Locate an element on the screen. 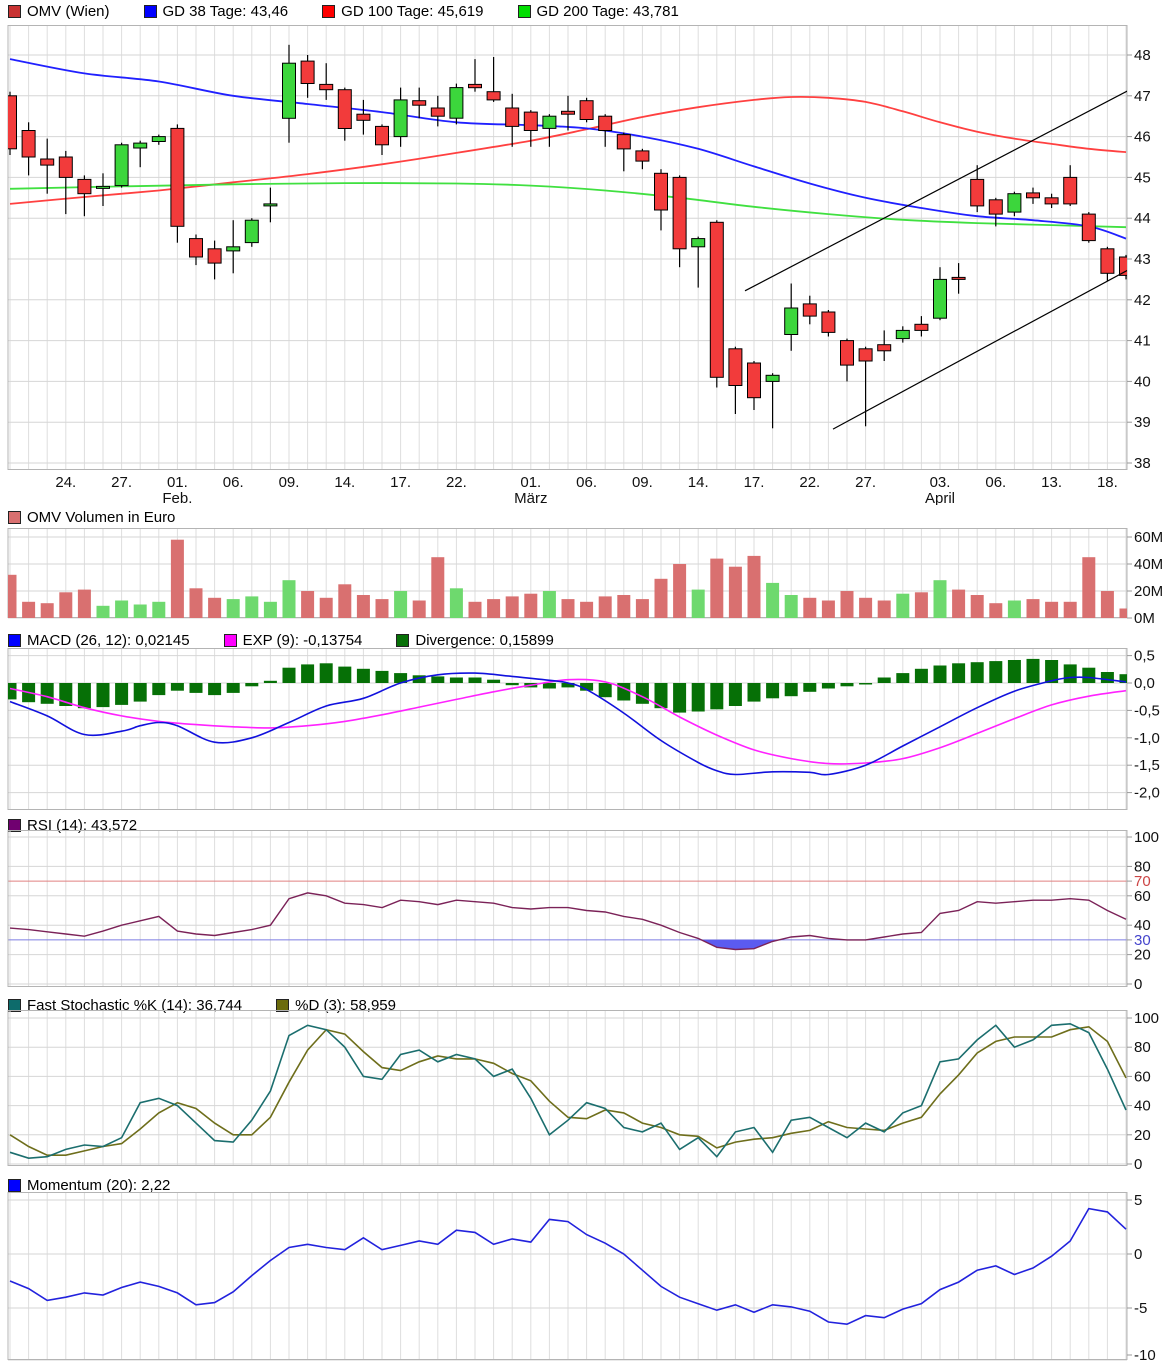 The image size is (1175, 1361). legend-label: OMV Volumen in Euro is located at coordinates (101, 517).